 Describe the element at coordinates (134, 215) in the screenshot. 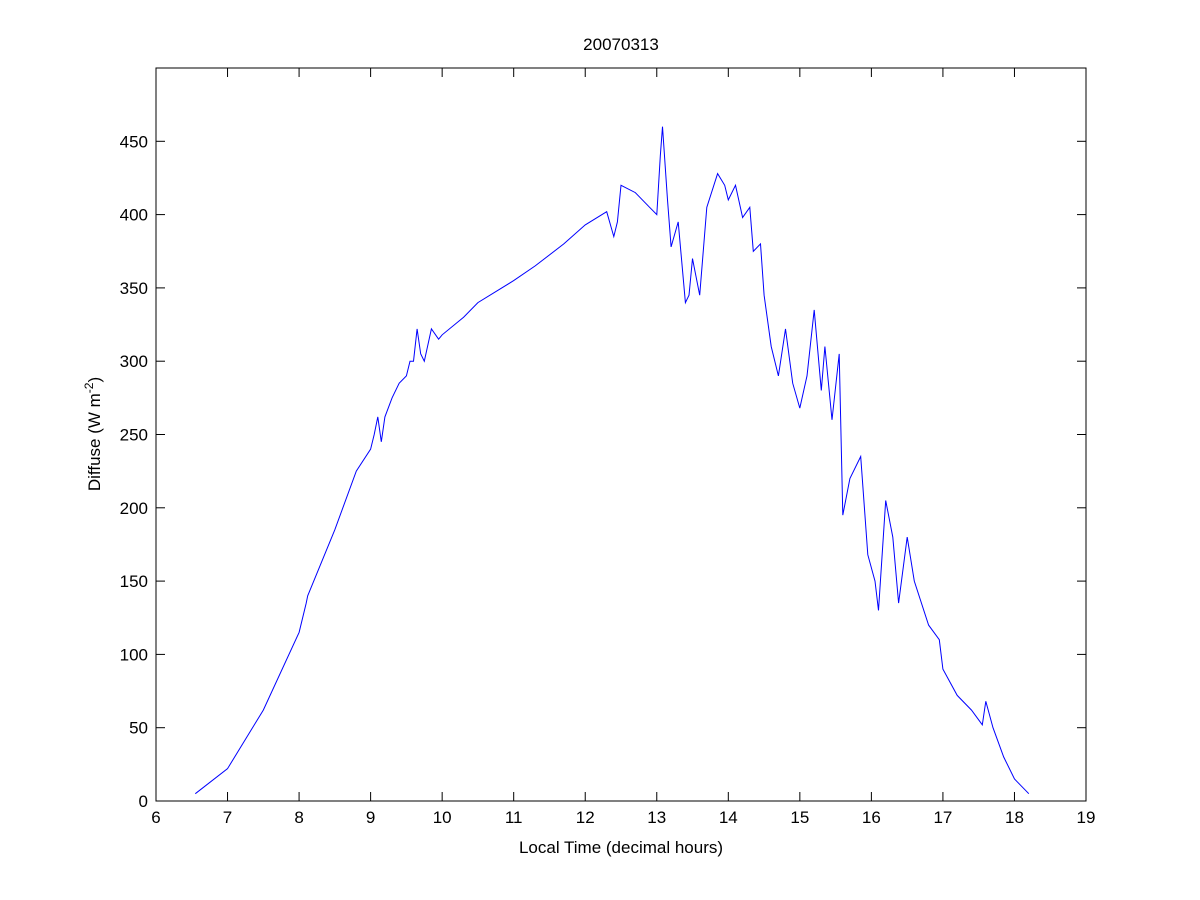

I see `y-tick-label: 400` at that location.